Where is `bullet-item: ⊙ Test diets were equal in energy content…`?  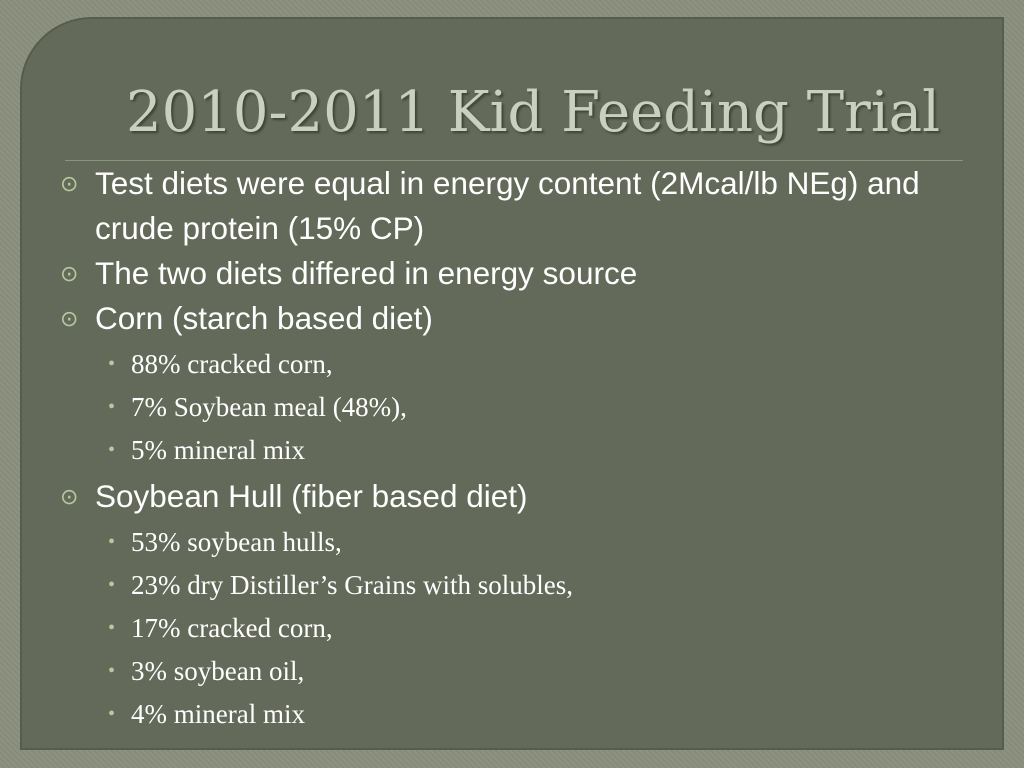
bullet-item: ⊙ Test diets were equal in energy content… is located at coordinates (530, 206).